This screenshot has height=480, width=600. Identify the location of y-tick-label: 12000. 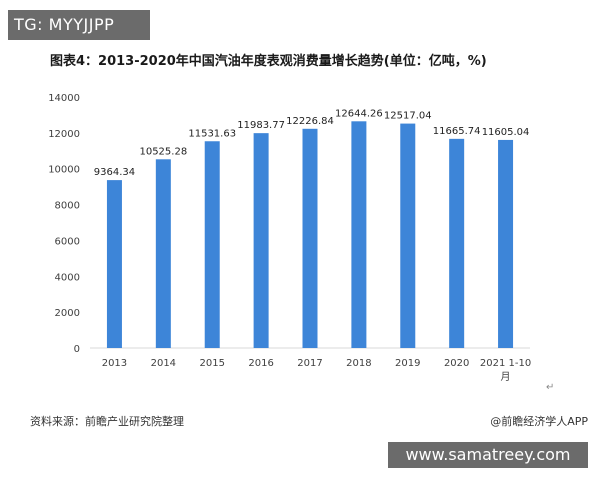
(64, 134).